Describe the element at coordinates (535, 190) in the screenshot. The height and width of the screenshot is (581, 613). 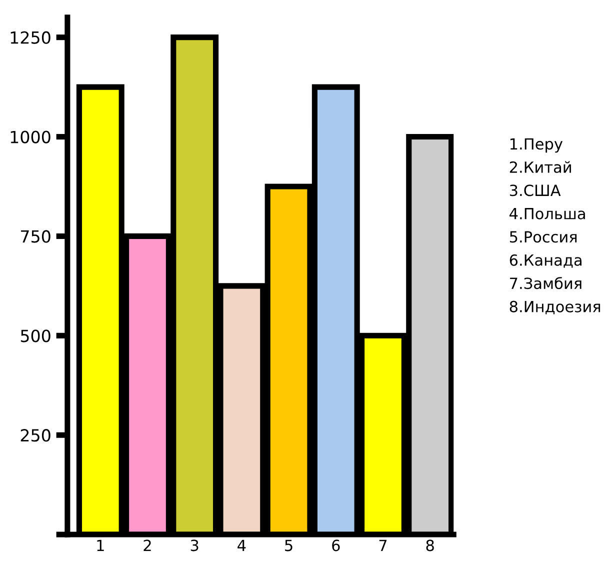
I see `text: 3.США` at that location.